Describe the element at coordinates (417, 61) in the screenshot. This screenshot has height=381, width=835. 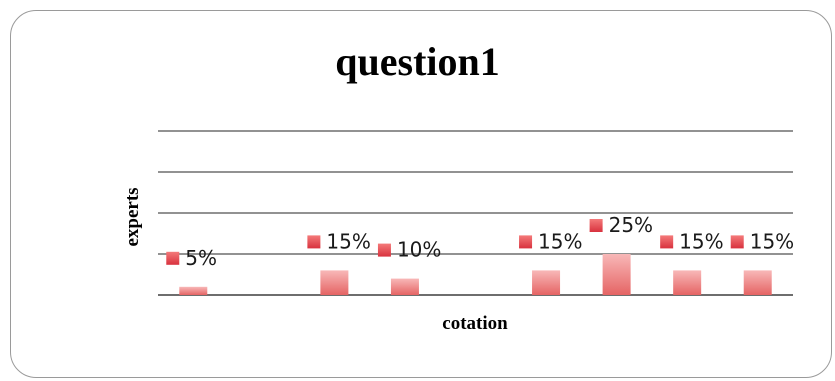
I see `chart-title: question1` at that location.